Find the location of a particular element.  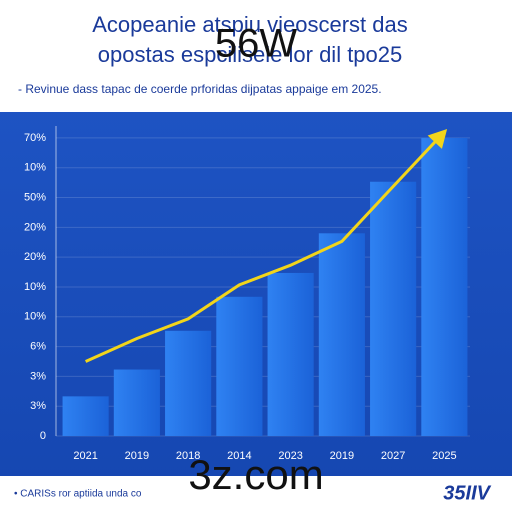

arrow-head is located at coordinates (437, 139).